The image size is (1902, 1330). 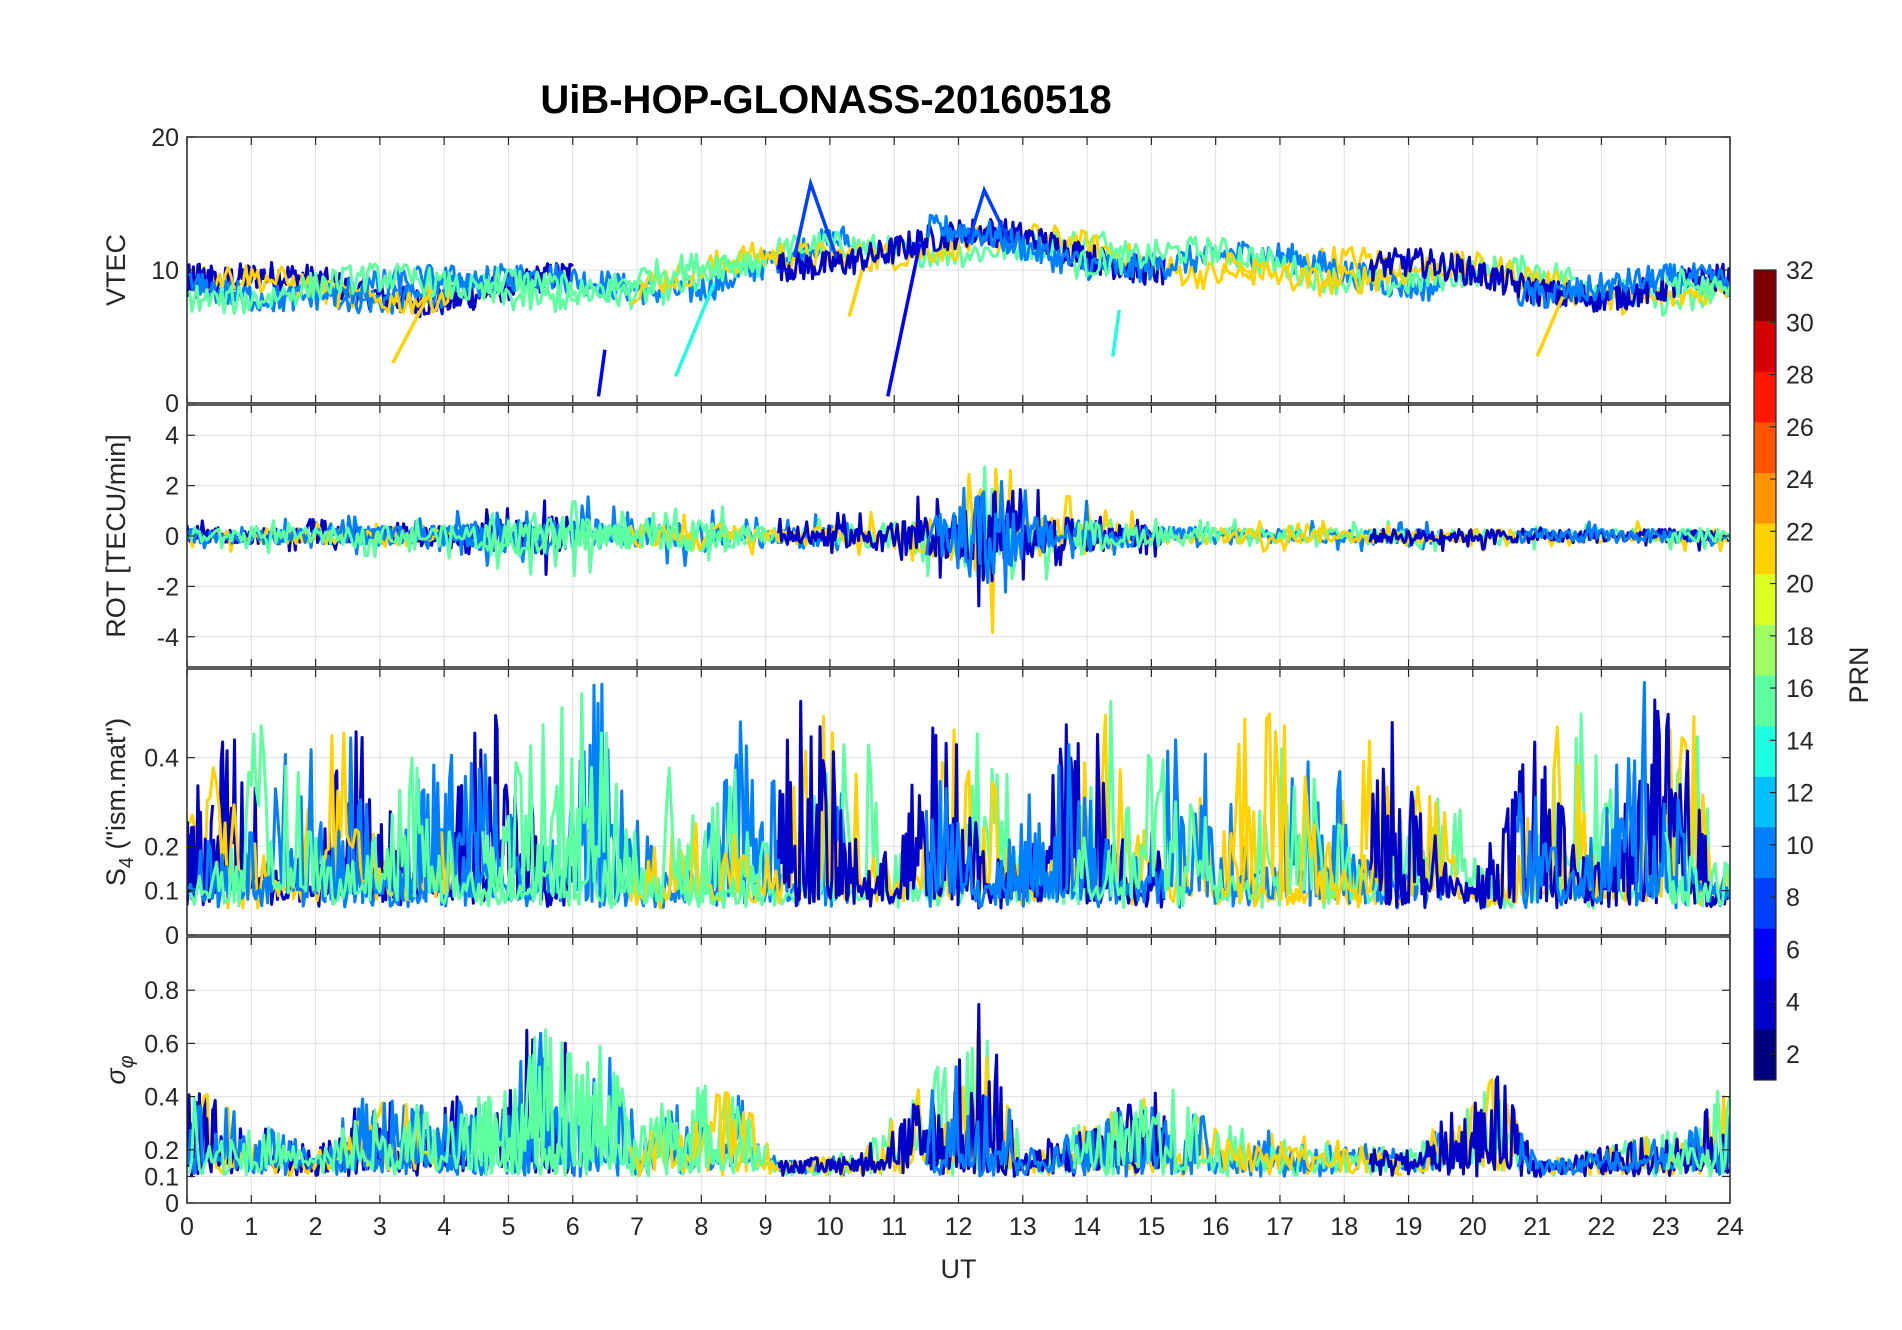 What do you see at coordinates (172, 436) in the screenshot?
I see `y-tick-label: 4` at bounding box center [172, 436].